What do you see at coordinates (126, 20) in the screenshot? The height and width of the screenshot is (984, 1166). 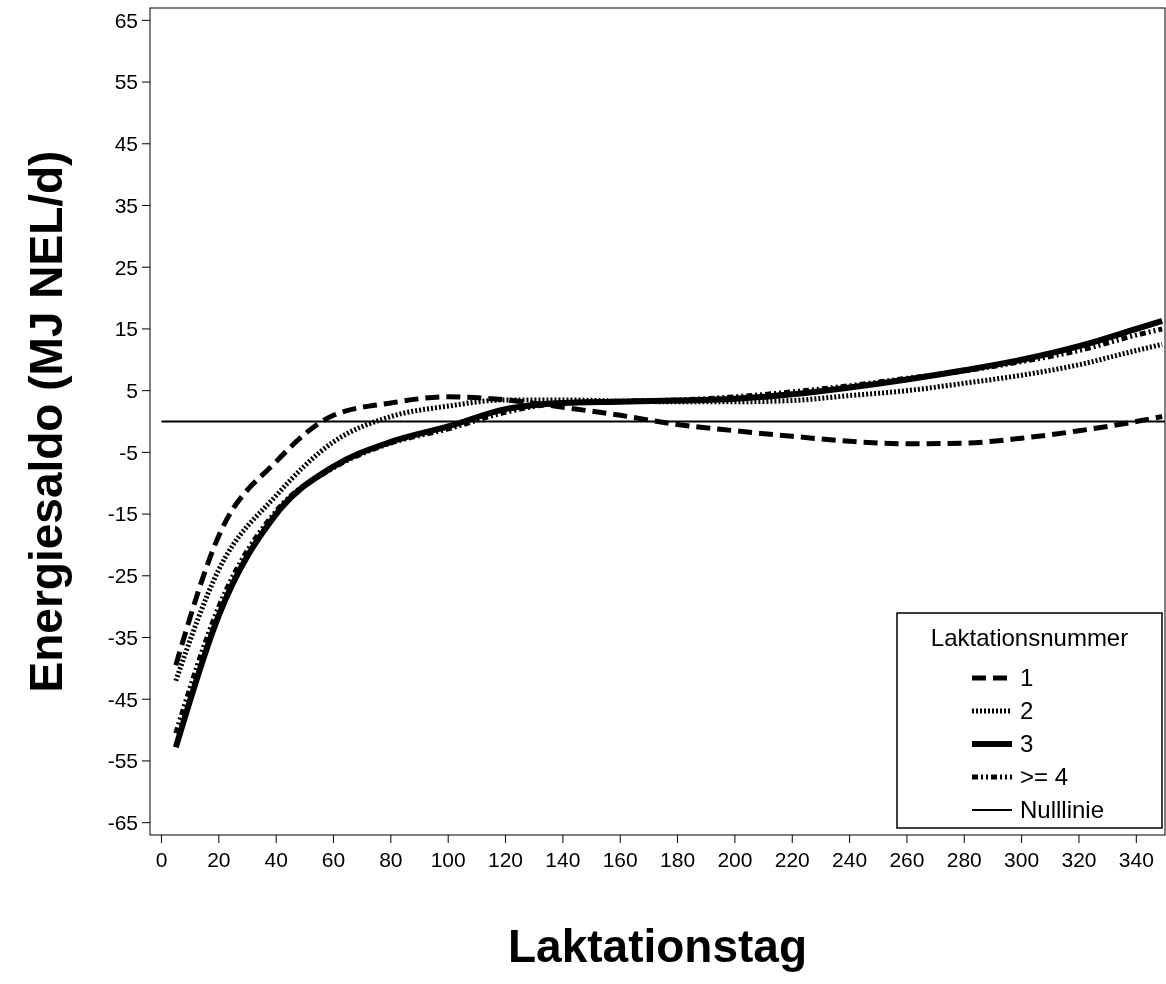 I see `y-tick-label: 65` at bounding box center [126, 20].